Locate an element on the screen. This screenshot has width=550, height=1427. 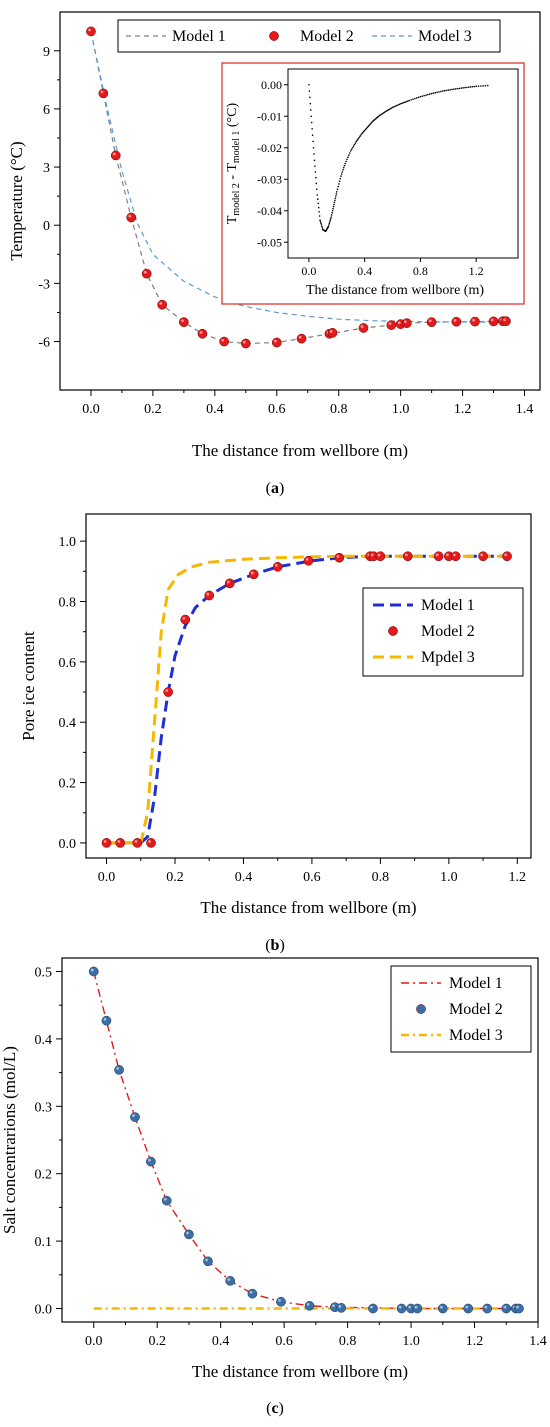
inset-x-tick-label: 0.4 is located at coordinates (364, 271).